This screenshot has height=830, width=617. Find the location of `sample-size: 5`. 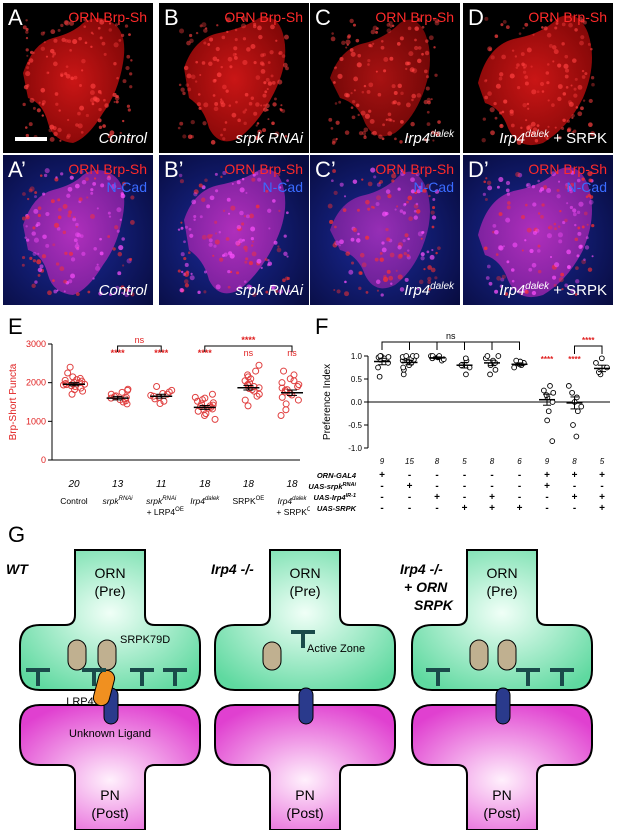

sample-size: 5 is located at coordinates (464, 461).